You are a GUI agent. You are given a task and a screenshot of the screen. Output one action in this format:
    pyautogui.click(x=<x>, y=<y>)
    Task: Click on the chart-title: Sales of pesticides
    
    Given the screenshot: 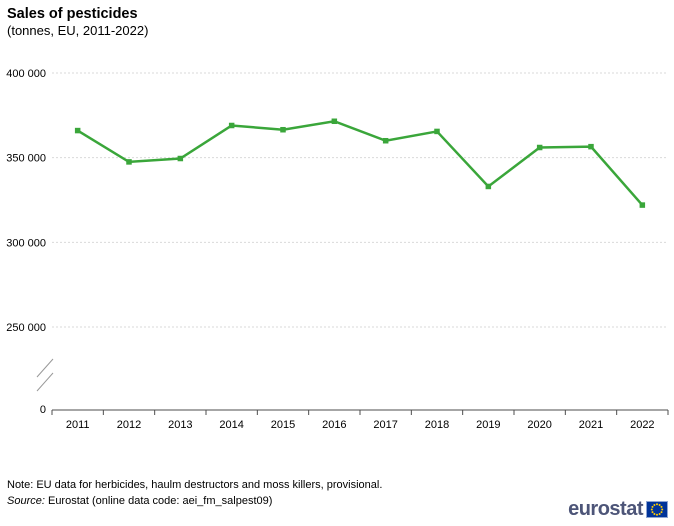 What is the action you would take?
    pyautogui.click(x=72, y=14)
    